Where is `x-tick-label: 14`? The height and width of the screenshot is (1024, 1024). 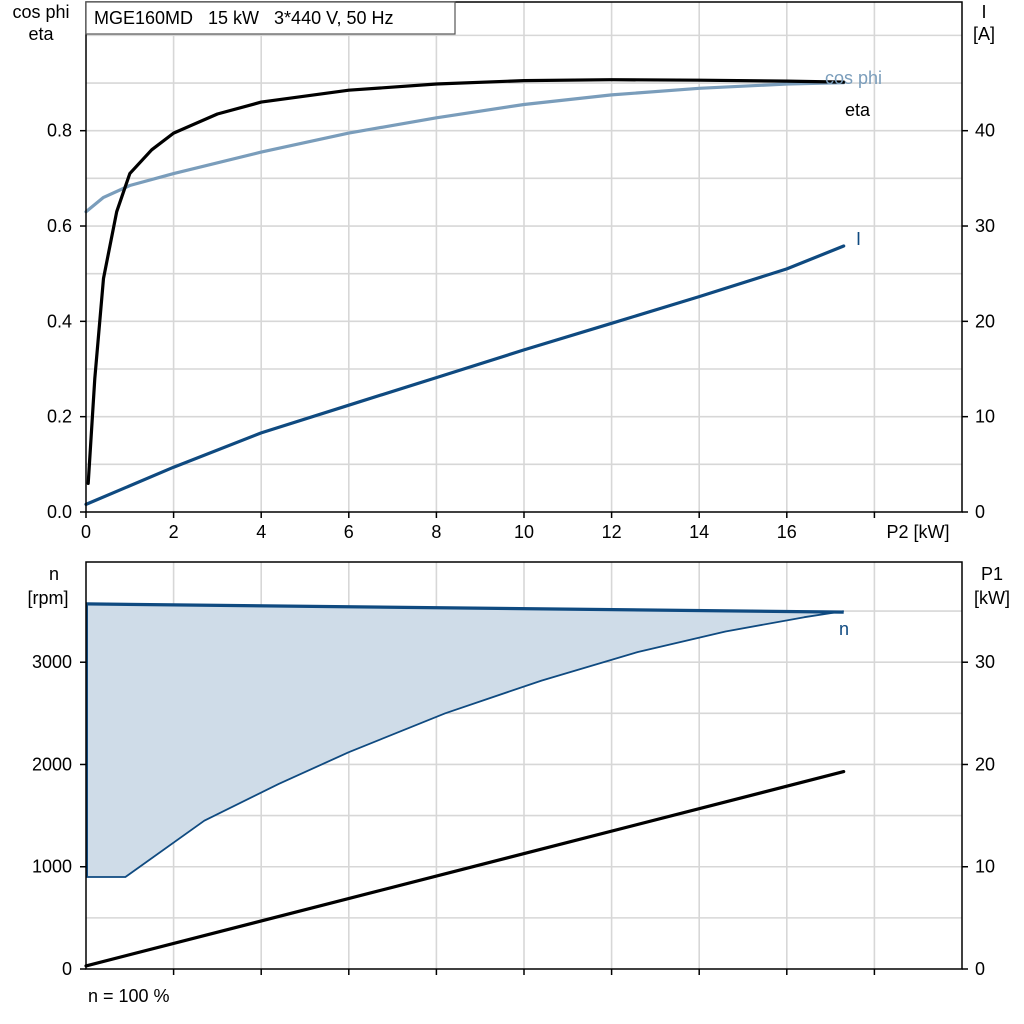 x-tick-label: 14 is located at coordinates (699, 532).